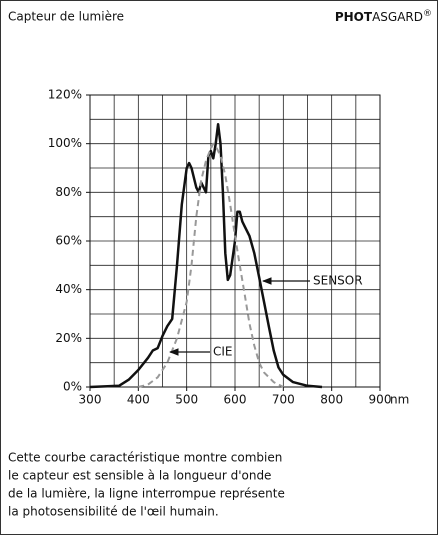  What do you see at coordinates (90, 400) in the screenshot?
I see `x-tick-label: 300` at bounding box center [90, 400].